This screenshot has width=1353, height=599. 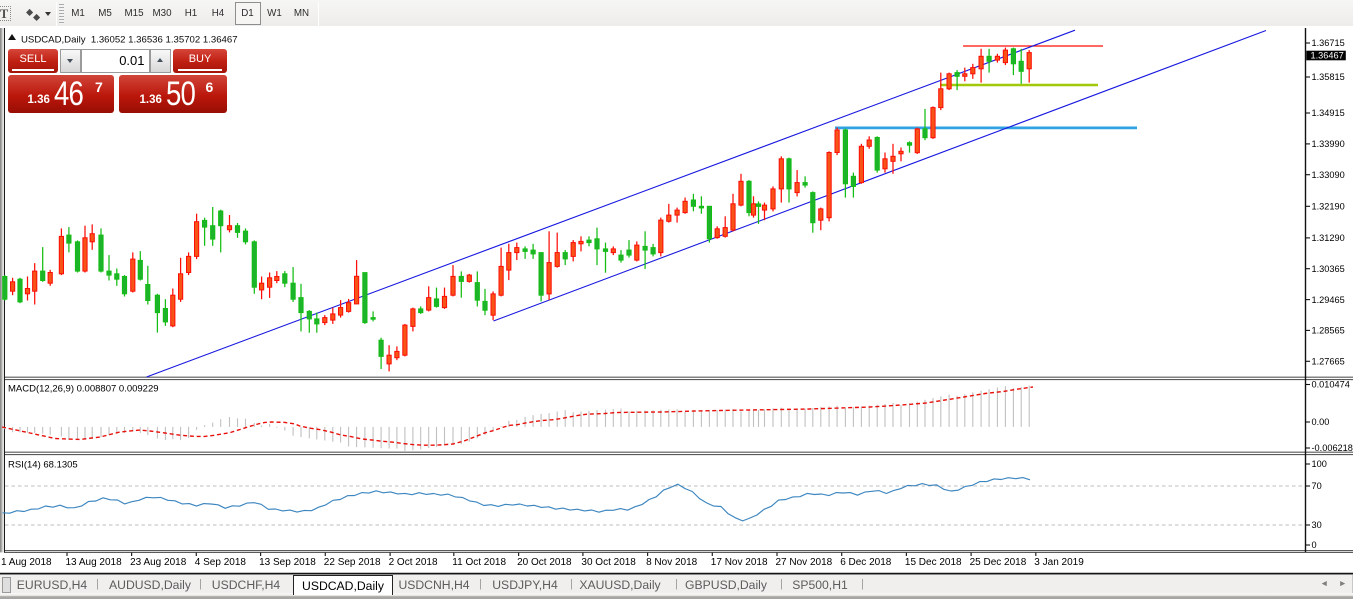 I want to click on svg-text: 22 Sep 2018, so click(x=352, y=562).